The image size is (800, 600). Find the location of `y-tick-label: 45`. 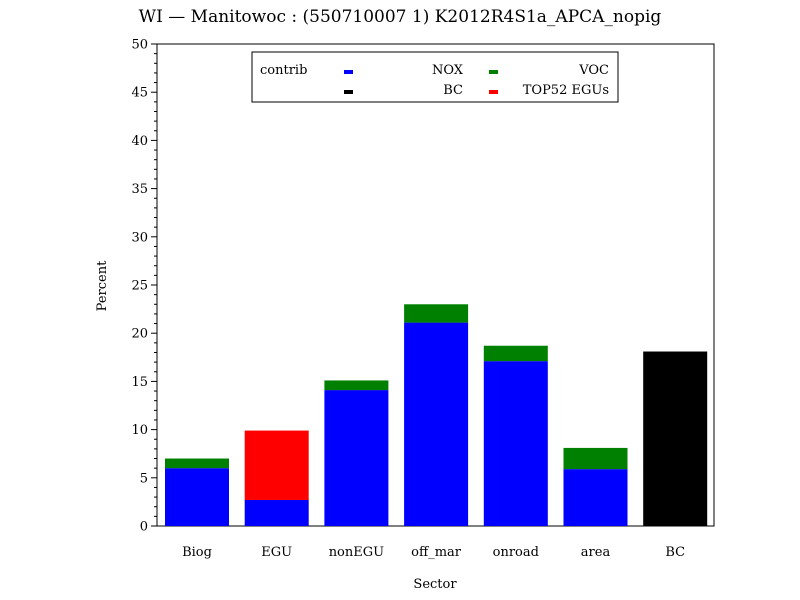

y-tick-label: 45 is located at coordinates (139, 93).